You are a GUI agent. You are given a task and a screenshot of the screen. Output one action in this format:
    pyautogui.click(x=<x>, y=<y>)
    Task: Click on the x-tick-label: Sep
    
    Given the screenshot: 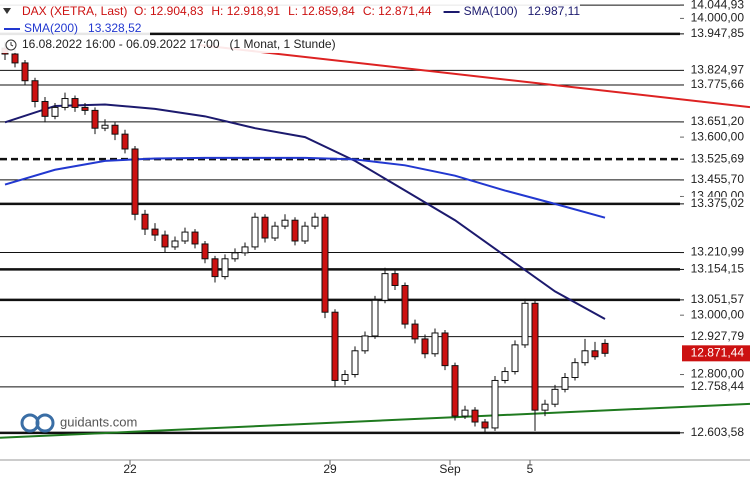 What is the action you would take?
    pyautogui.click(x=450, y=469)
    